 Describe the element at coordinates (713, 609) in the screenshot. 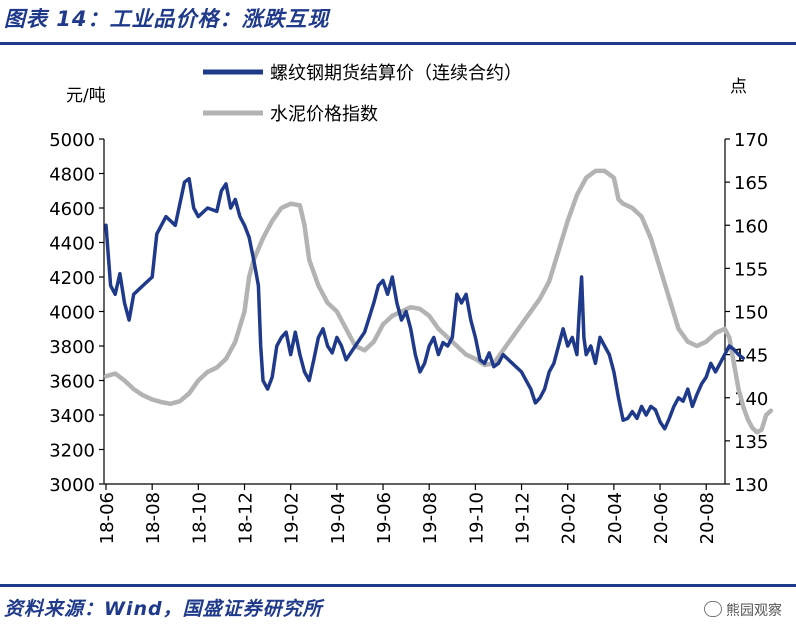

I see `wechat-icon` at that location.